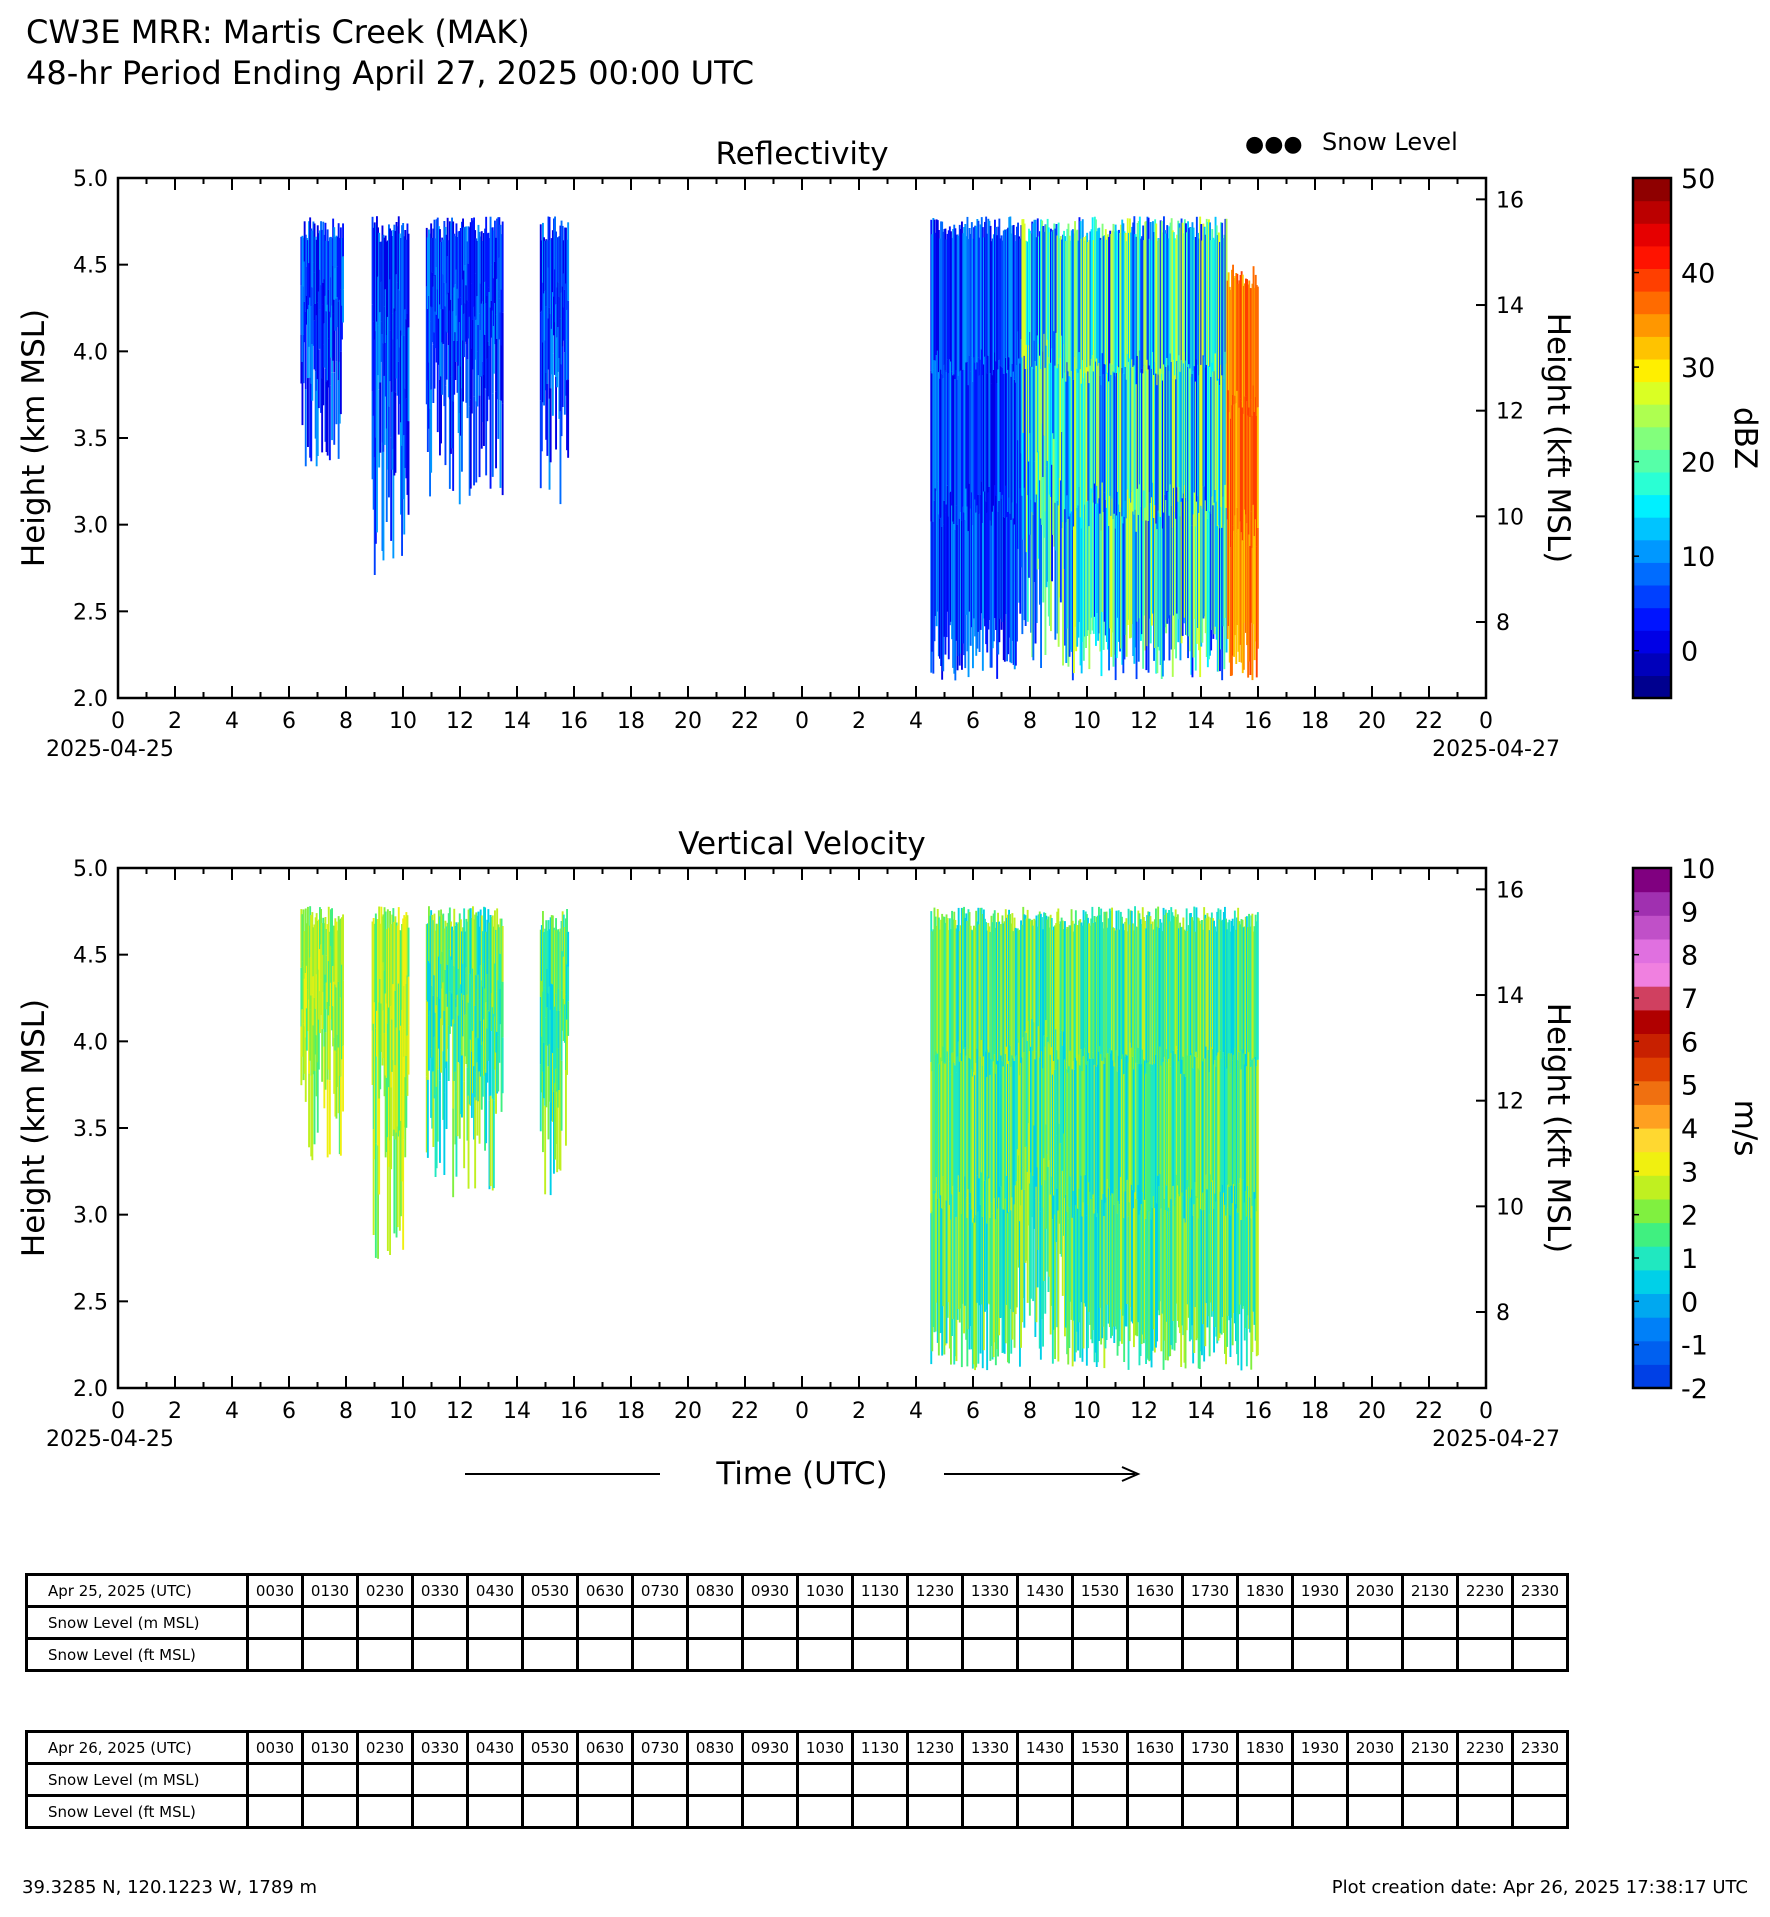 This screenshot has height=1917, width=1770. What do you see at coordinates (232, 1411) in the screenshot?
I see `x-tick-label: 4` at bounding box center [232, 1411].